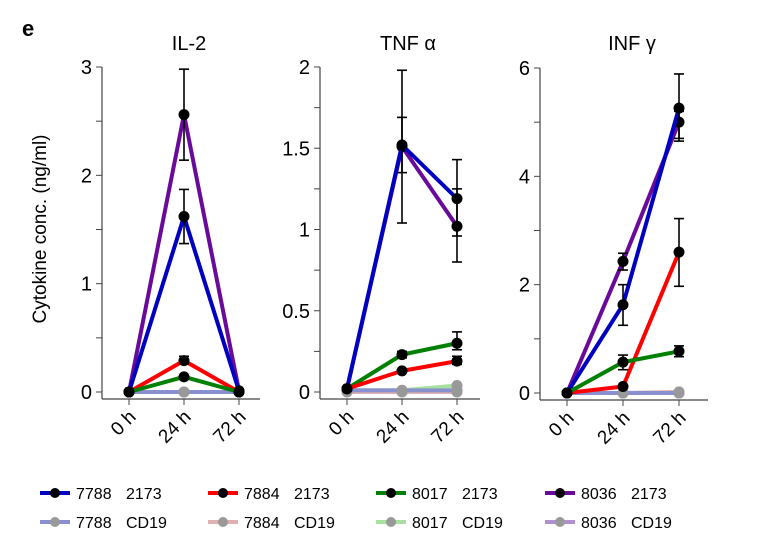 The width and height of the screenshot is (762, 544). I want to click on legend-item: 8036 2173, so click(606, 494).